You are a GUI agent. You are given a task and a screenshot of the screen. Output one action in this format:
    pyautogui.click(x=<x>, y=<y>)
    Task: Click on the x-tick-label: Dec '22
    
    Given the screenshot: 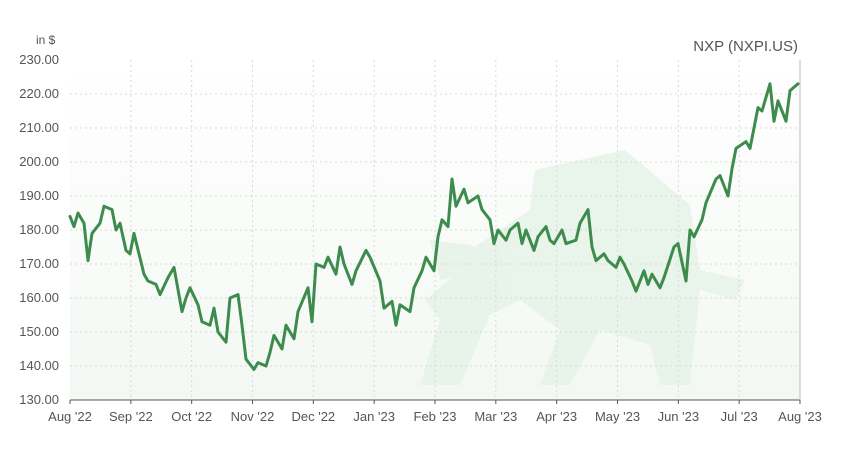 What is the action you would take?
    pyautogui.click(x=313, y=416)
    